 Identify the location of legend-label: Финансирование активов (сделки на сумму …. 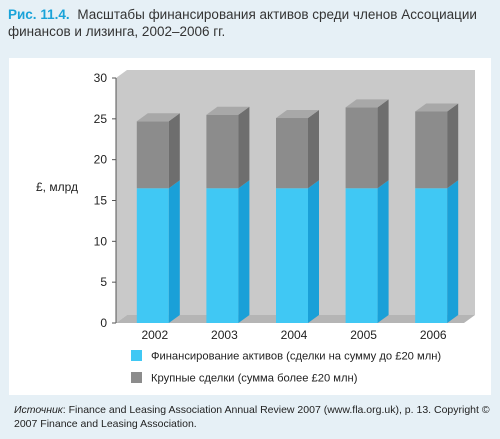
(296, 357).